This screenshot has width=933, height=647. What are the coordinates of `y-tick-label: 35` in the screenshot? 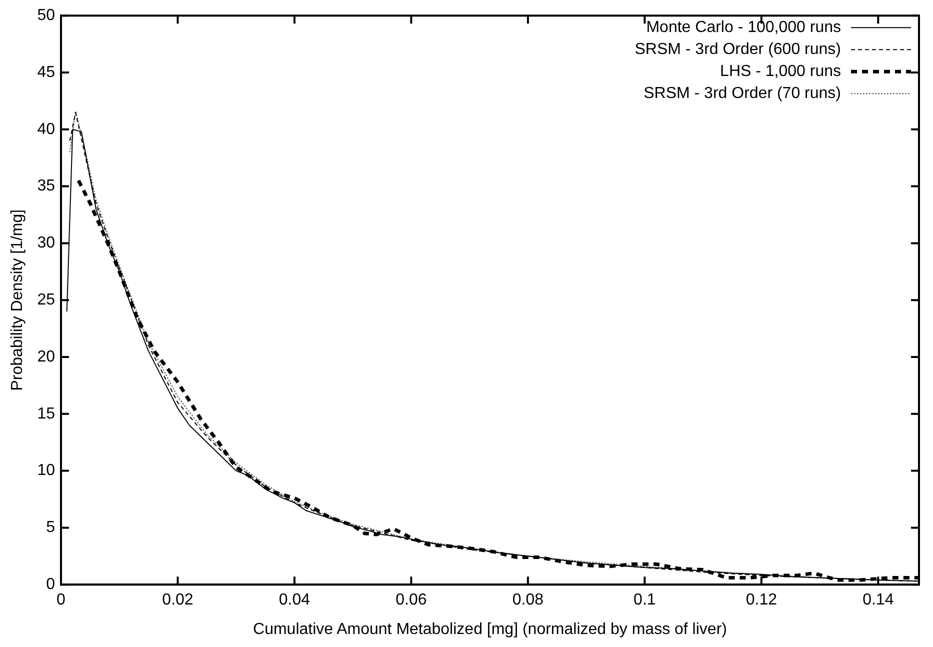 It's located at (46, 186).